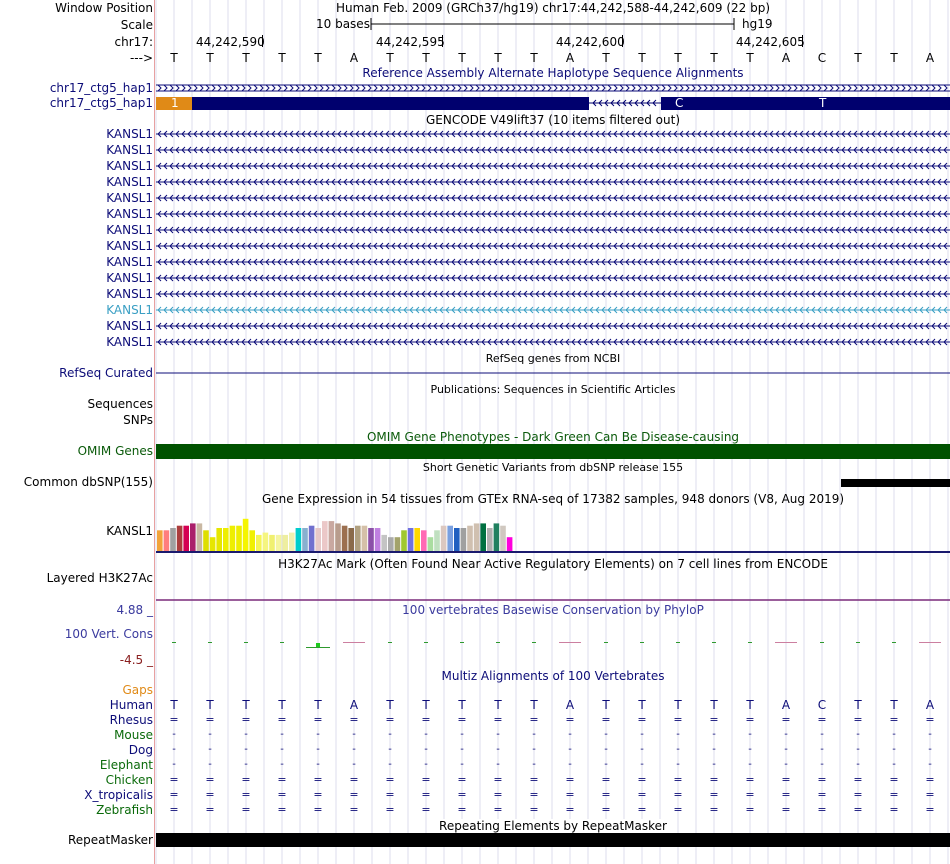 This screenshot has height=864, width=950. What do you see at coordinates (133, 735) in the screenshot?
I see `multiz-species-label: Mouse` at bounding box center [133, 735].